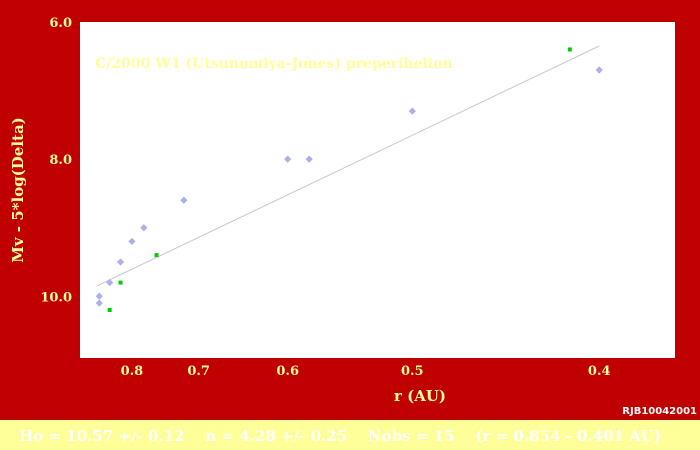 Image resolution: width=700 pixels, height=450 pixels. What do you see at coordinates (132, 371) in the screenshot?
I see `x-tick-label-1: 0.8` at bounding box center [132, 371].